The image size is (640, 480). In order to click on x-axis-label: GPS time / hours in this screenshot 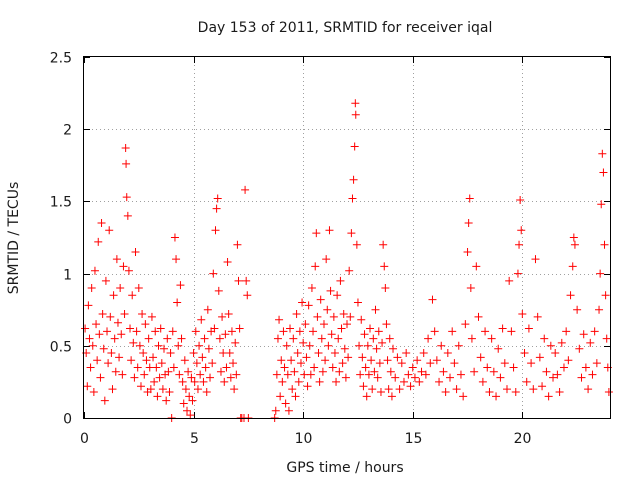, I will do `click(344, 468)`.